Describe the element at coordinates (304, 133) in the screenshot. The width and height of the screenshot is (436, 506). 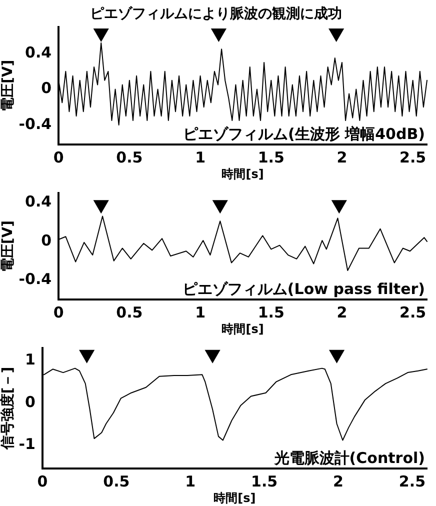
I see `annotation: ピエゾフィルム(生波形 増幅40dB)` at that location.